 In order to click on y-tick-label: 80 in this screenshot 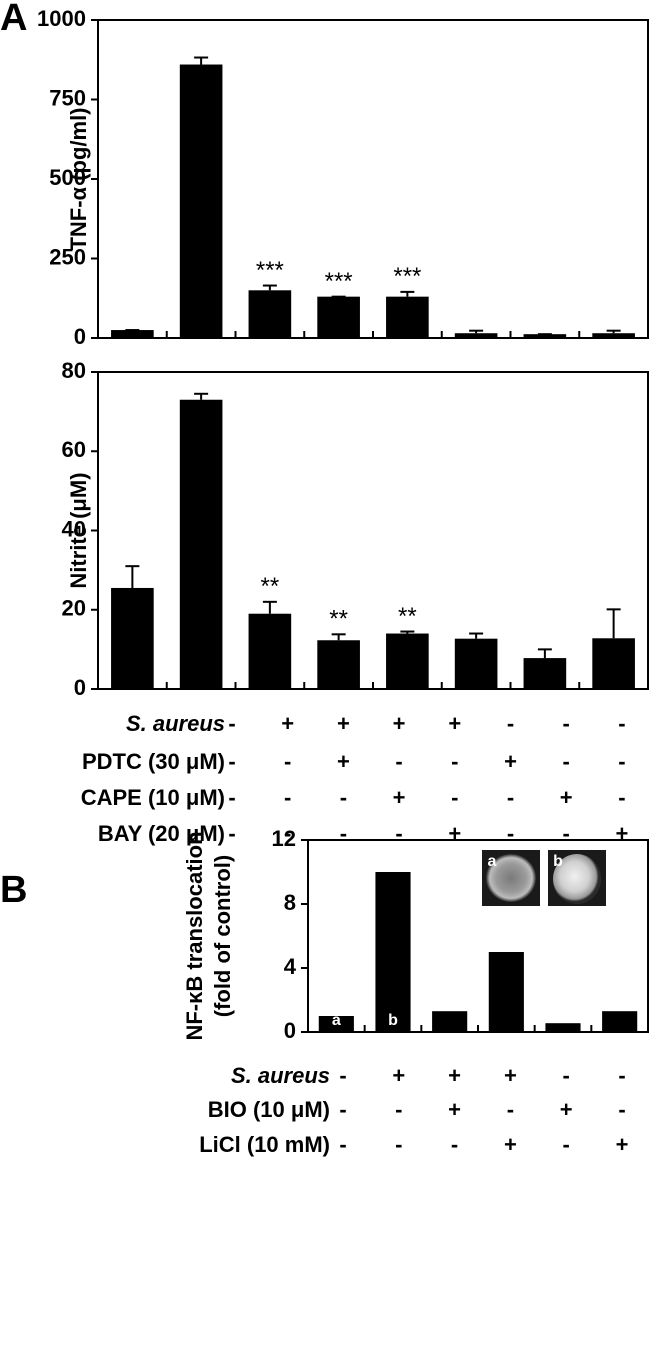, I will do `click(74, 370)`.